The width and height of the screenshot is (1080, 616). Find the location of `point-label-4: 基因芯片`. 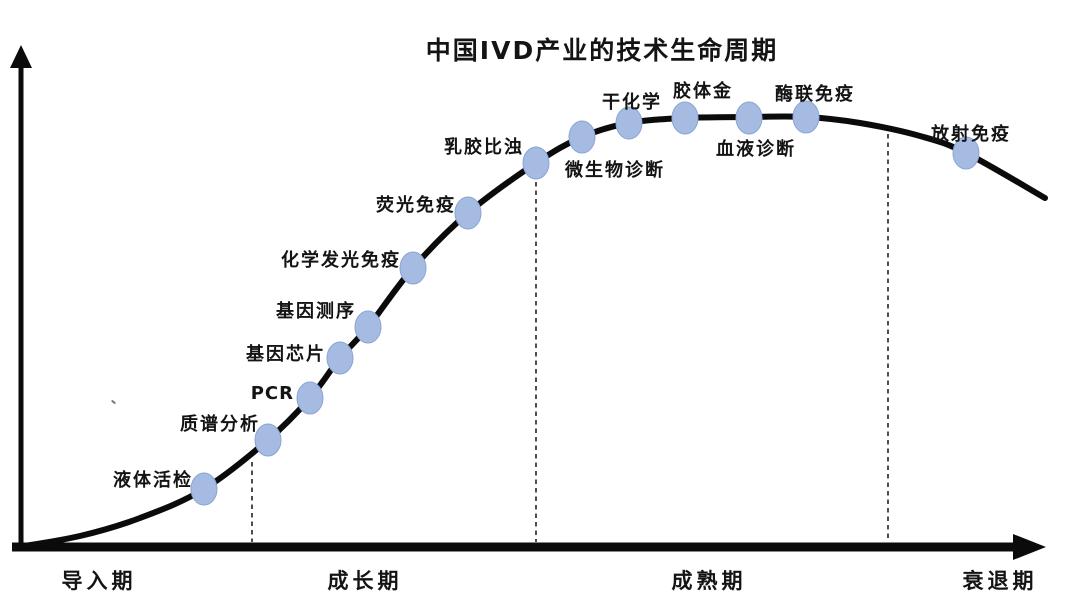

point-label-4: 基因芯片 is located at coordinates (285, 354).